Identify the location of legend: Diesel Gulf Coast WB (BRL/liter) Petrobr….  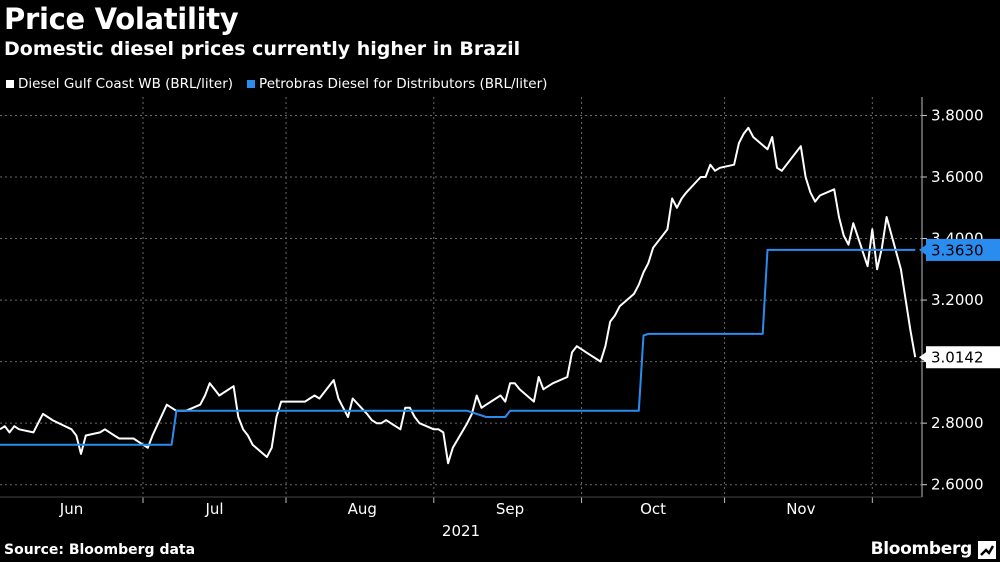
(283, 84).